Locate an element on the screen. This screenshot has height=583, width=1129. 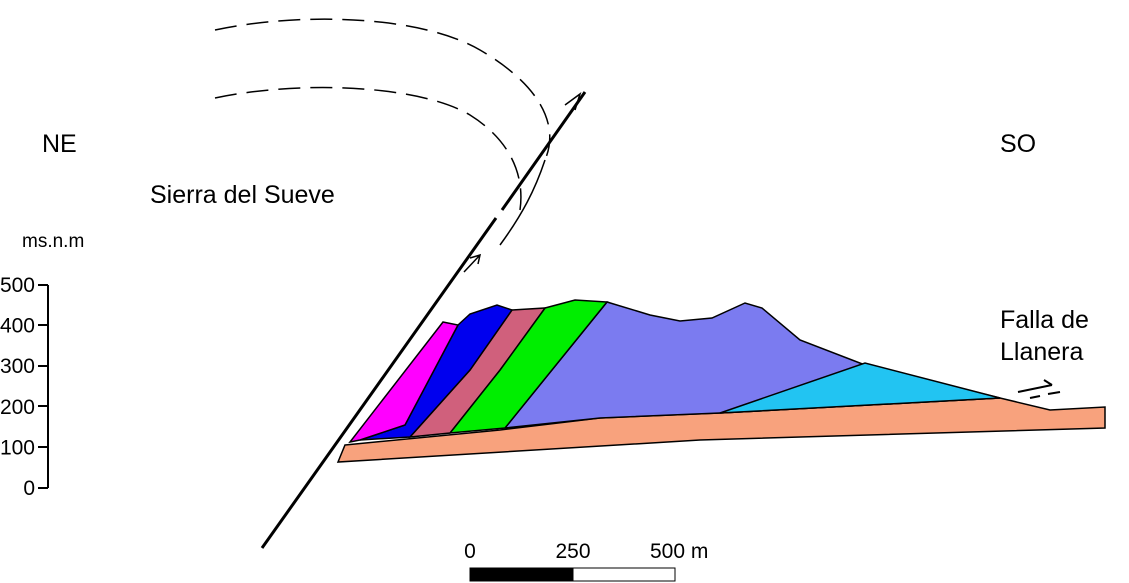
fold-arc-upper-solid is located at coordinates (522, 202).